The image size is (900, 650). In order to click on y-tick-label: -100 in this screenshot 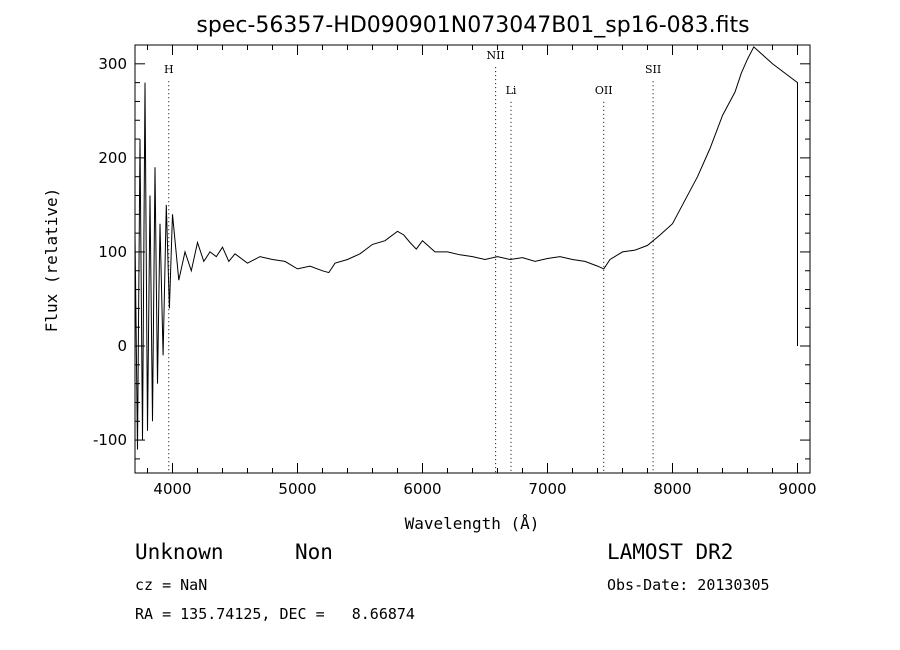, I will do `click(110, 440)`.